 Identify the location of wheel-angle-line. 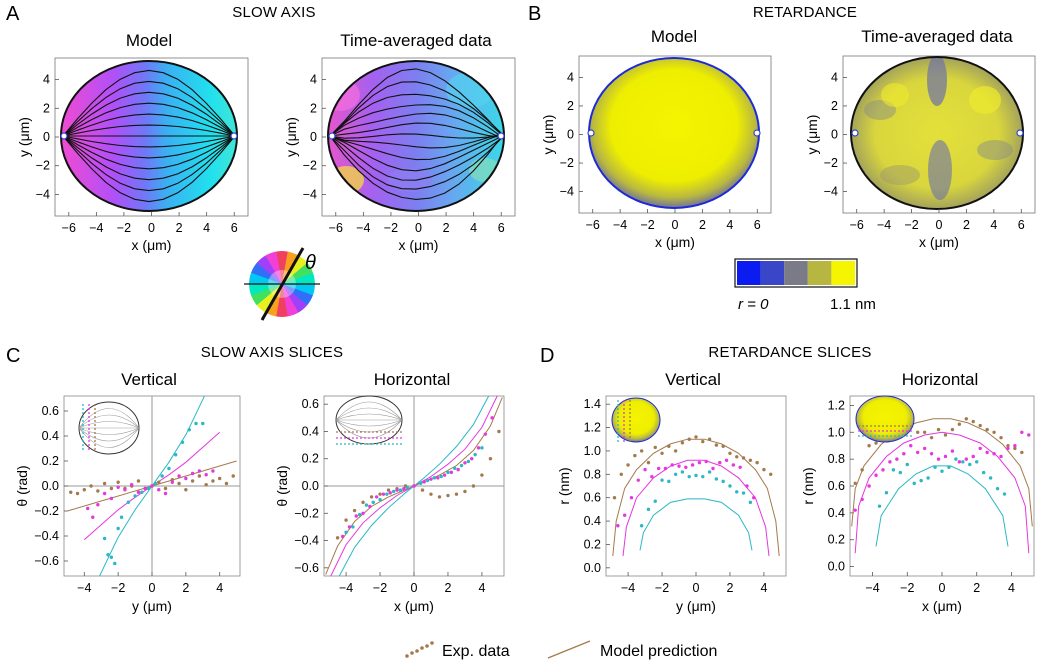
(282, 284).